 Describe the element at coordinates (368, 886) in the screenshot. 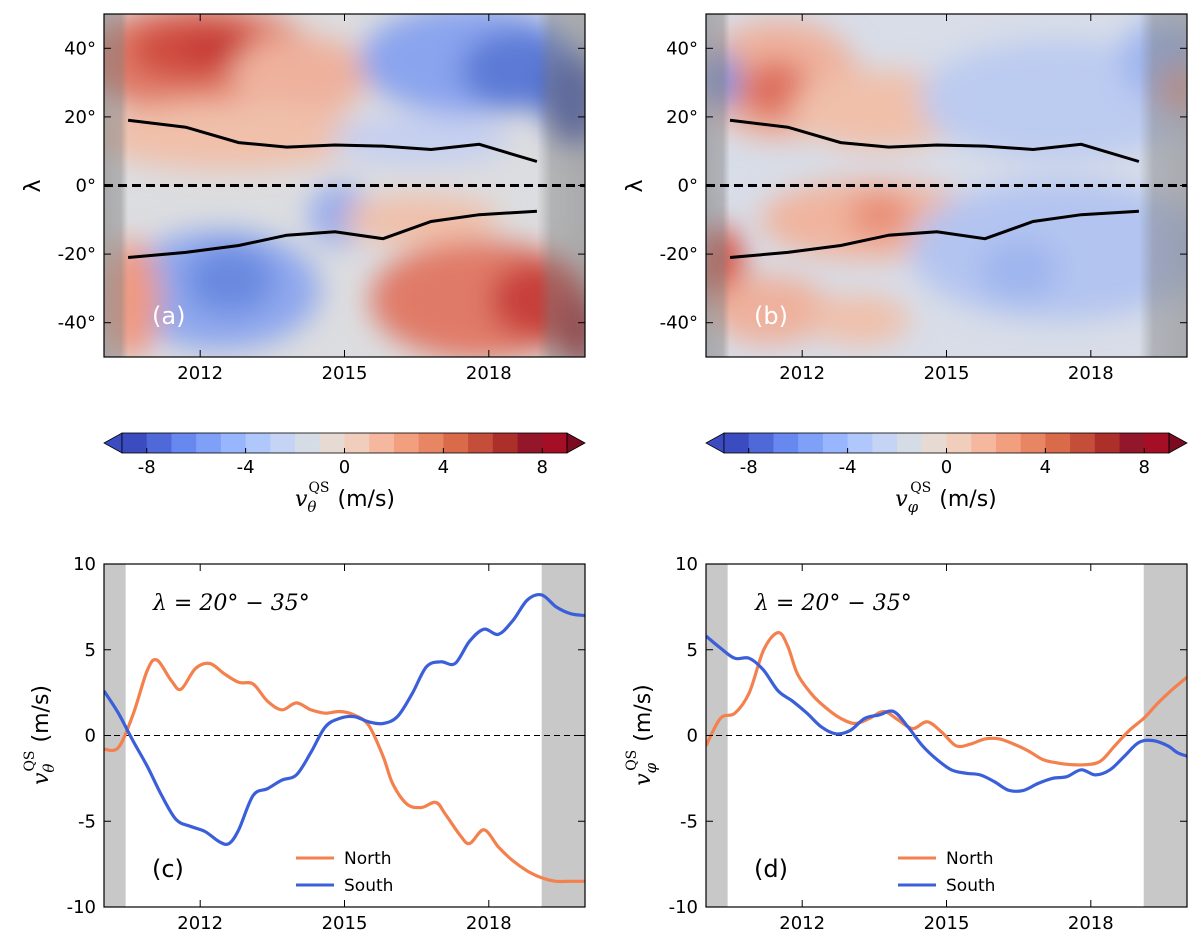

I see `legend-south-c: South` at that location.